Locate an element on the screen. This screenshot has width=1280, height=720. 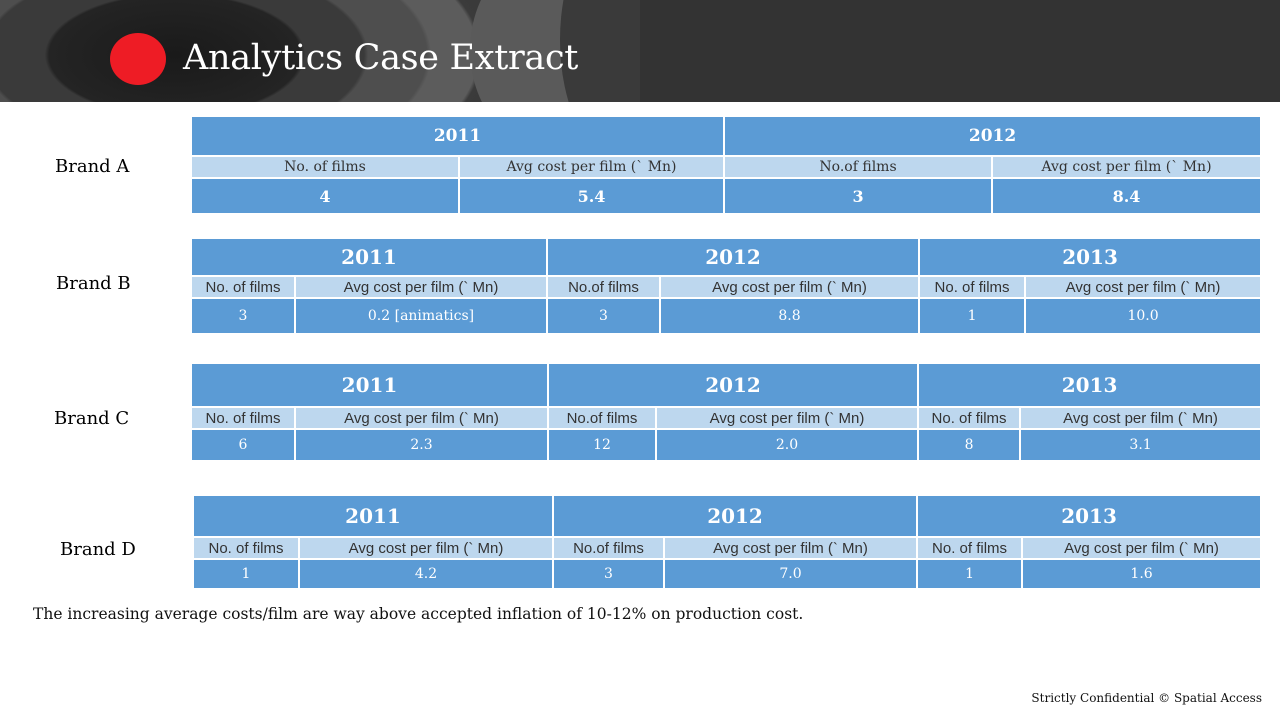
table-cell: 4 is located at coordinates (325, 196).